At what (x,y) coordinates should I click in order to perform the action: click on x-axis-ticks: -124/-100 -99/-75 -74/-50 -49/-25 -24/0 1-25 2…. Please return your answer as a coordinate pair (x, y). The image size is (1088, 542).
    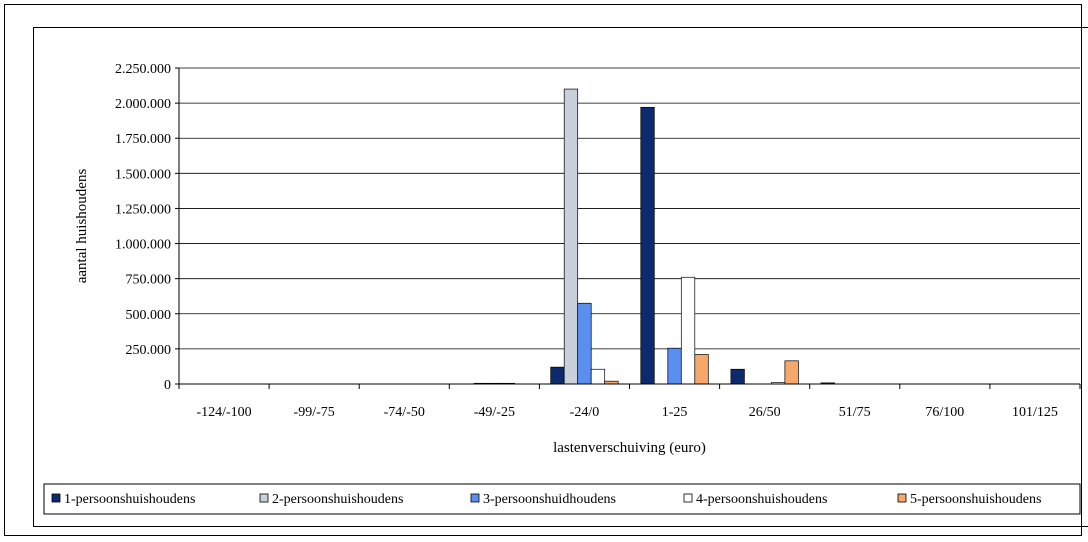
    Looking at the image, I should click on (629, 402).